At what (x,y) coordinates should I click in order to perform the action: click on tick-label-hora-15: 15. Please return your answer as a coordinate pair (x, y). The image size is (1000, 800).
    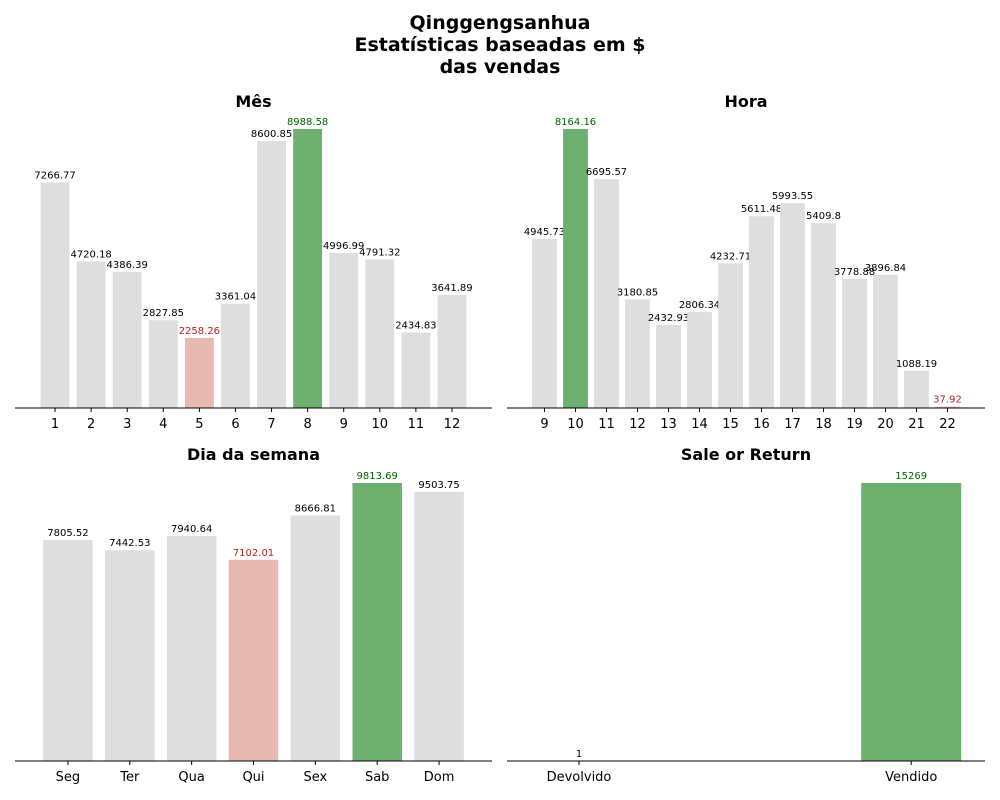
    Looking at the image, I should click on (730, 424).